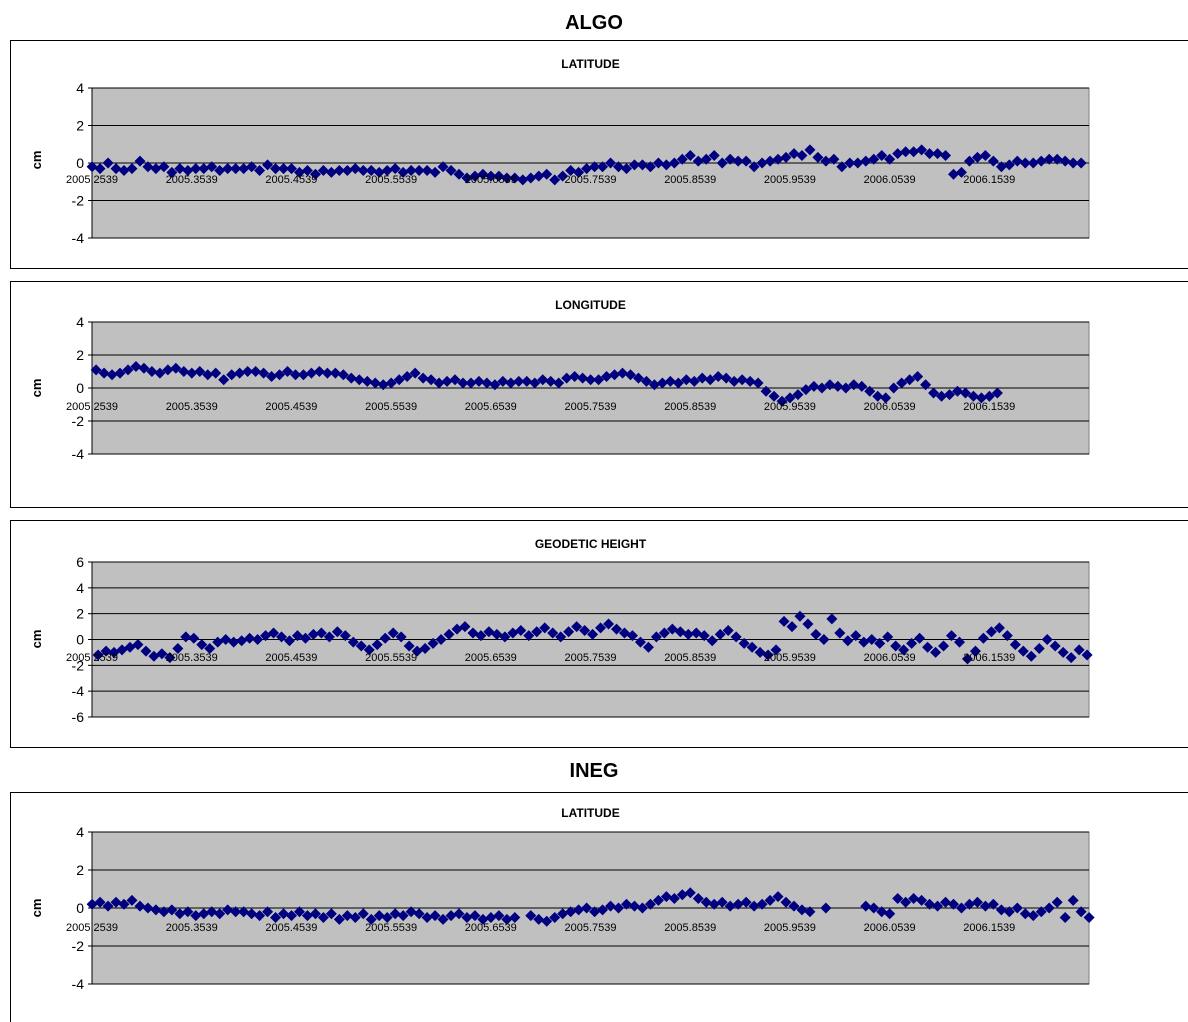 The width and height of the screenshot is (1188, 1022). What do you see at coordinates (591, 544) in the screenshot?
I see `chart-title: GEODETIC HEIGHT` at bounding box center [591, 544].